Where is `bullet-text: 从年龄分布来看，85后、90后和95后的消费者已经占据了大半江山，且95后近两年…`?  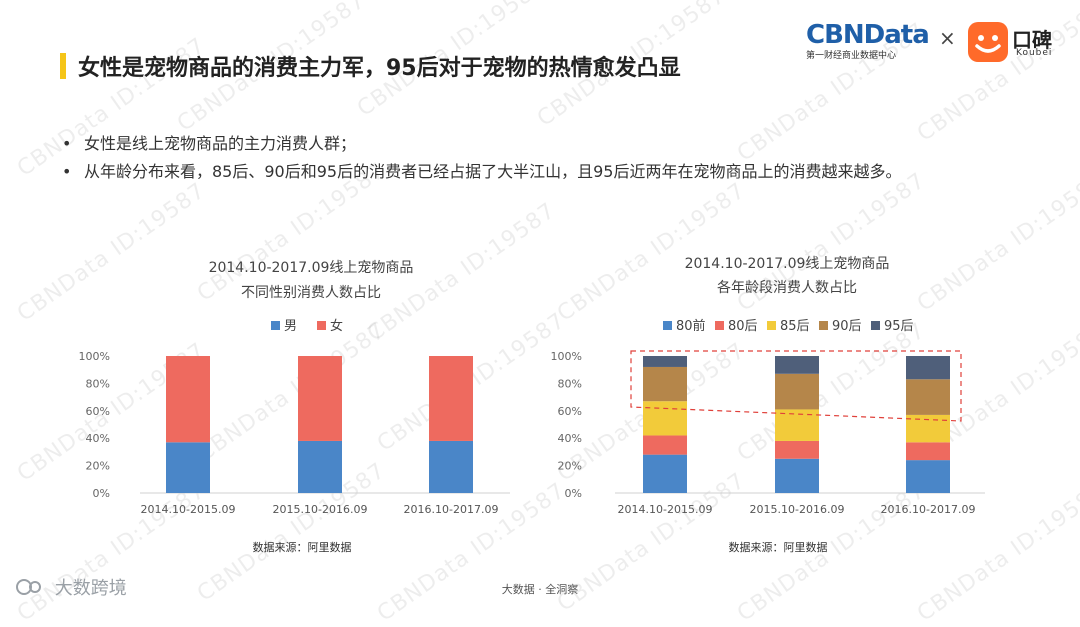 bullet-text: 从年龄分布来看，85后、90后和95后的消费者已经占据了大半江山，且95后近两年… is located at coordinates (493, 171).